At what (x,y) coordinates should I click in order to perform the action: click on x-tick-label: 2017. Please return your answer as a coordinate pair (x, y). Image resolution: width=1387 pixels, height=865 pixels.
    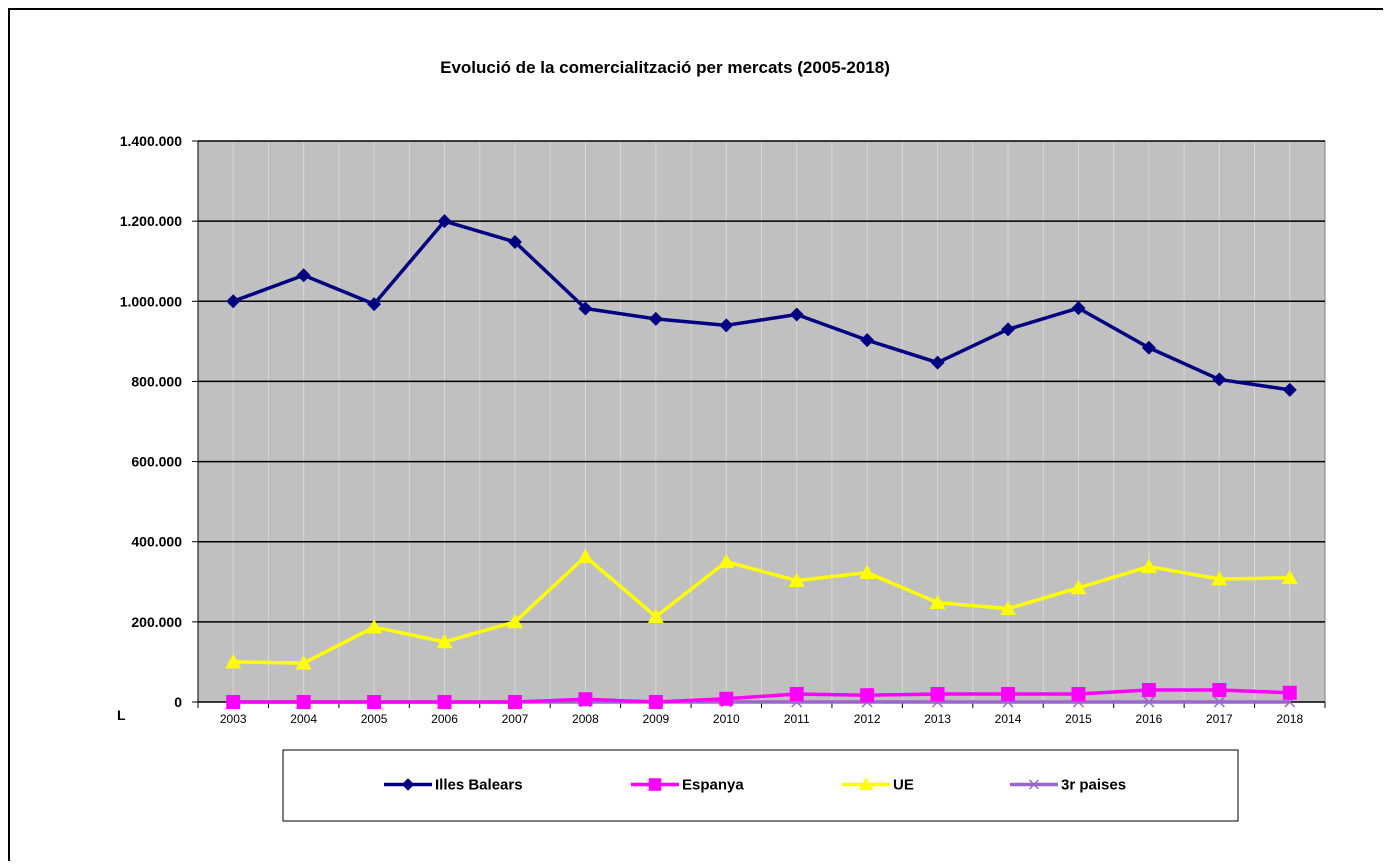
    Looking at the image, I should click on (1219, 719).